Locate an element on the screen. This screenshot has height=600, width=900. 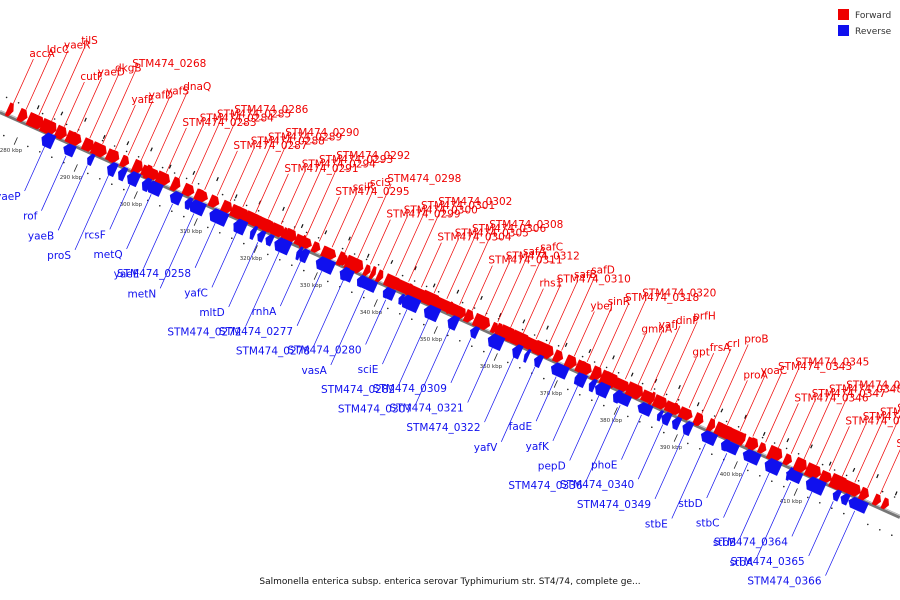
gene-label-rof: rof is located at coordinates (30, 217).